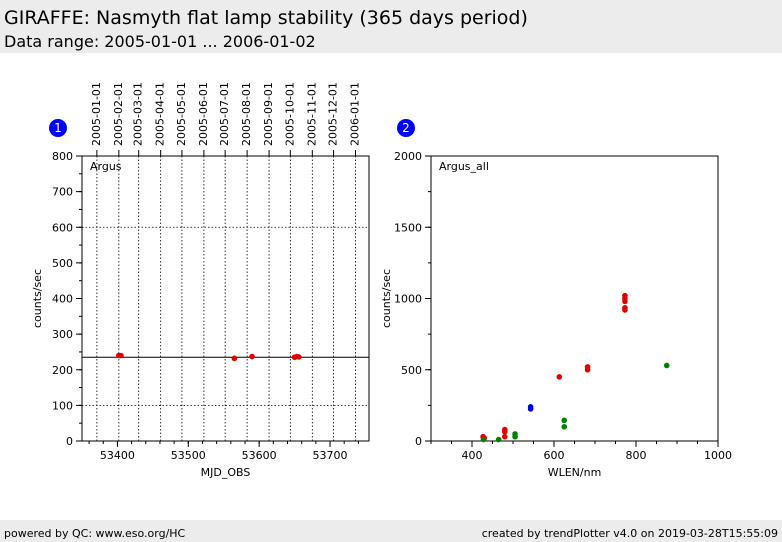 The width and height of the screenshot is (782, 542). What do you see at coordinates (718, 455) in the screenshot?
I see `chart2-x-tick-label: 1000` at bounding box center [718, 455].